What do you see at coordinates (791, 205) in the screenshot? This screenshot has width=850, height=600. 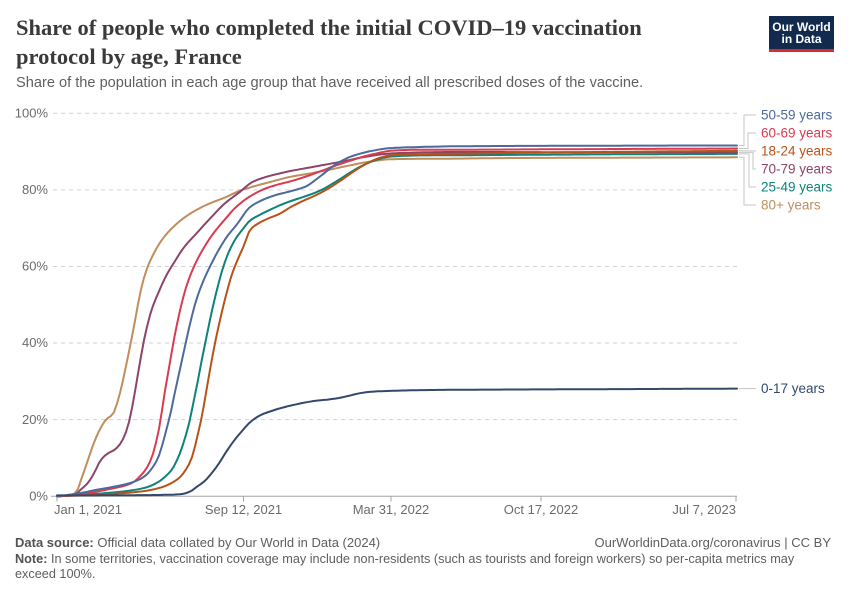 I see `svg-text: 80+ years` at bounding box center [791, 205].